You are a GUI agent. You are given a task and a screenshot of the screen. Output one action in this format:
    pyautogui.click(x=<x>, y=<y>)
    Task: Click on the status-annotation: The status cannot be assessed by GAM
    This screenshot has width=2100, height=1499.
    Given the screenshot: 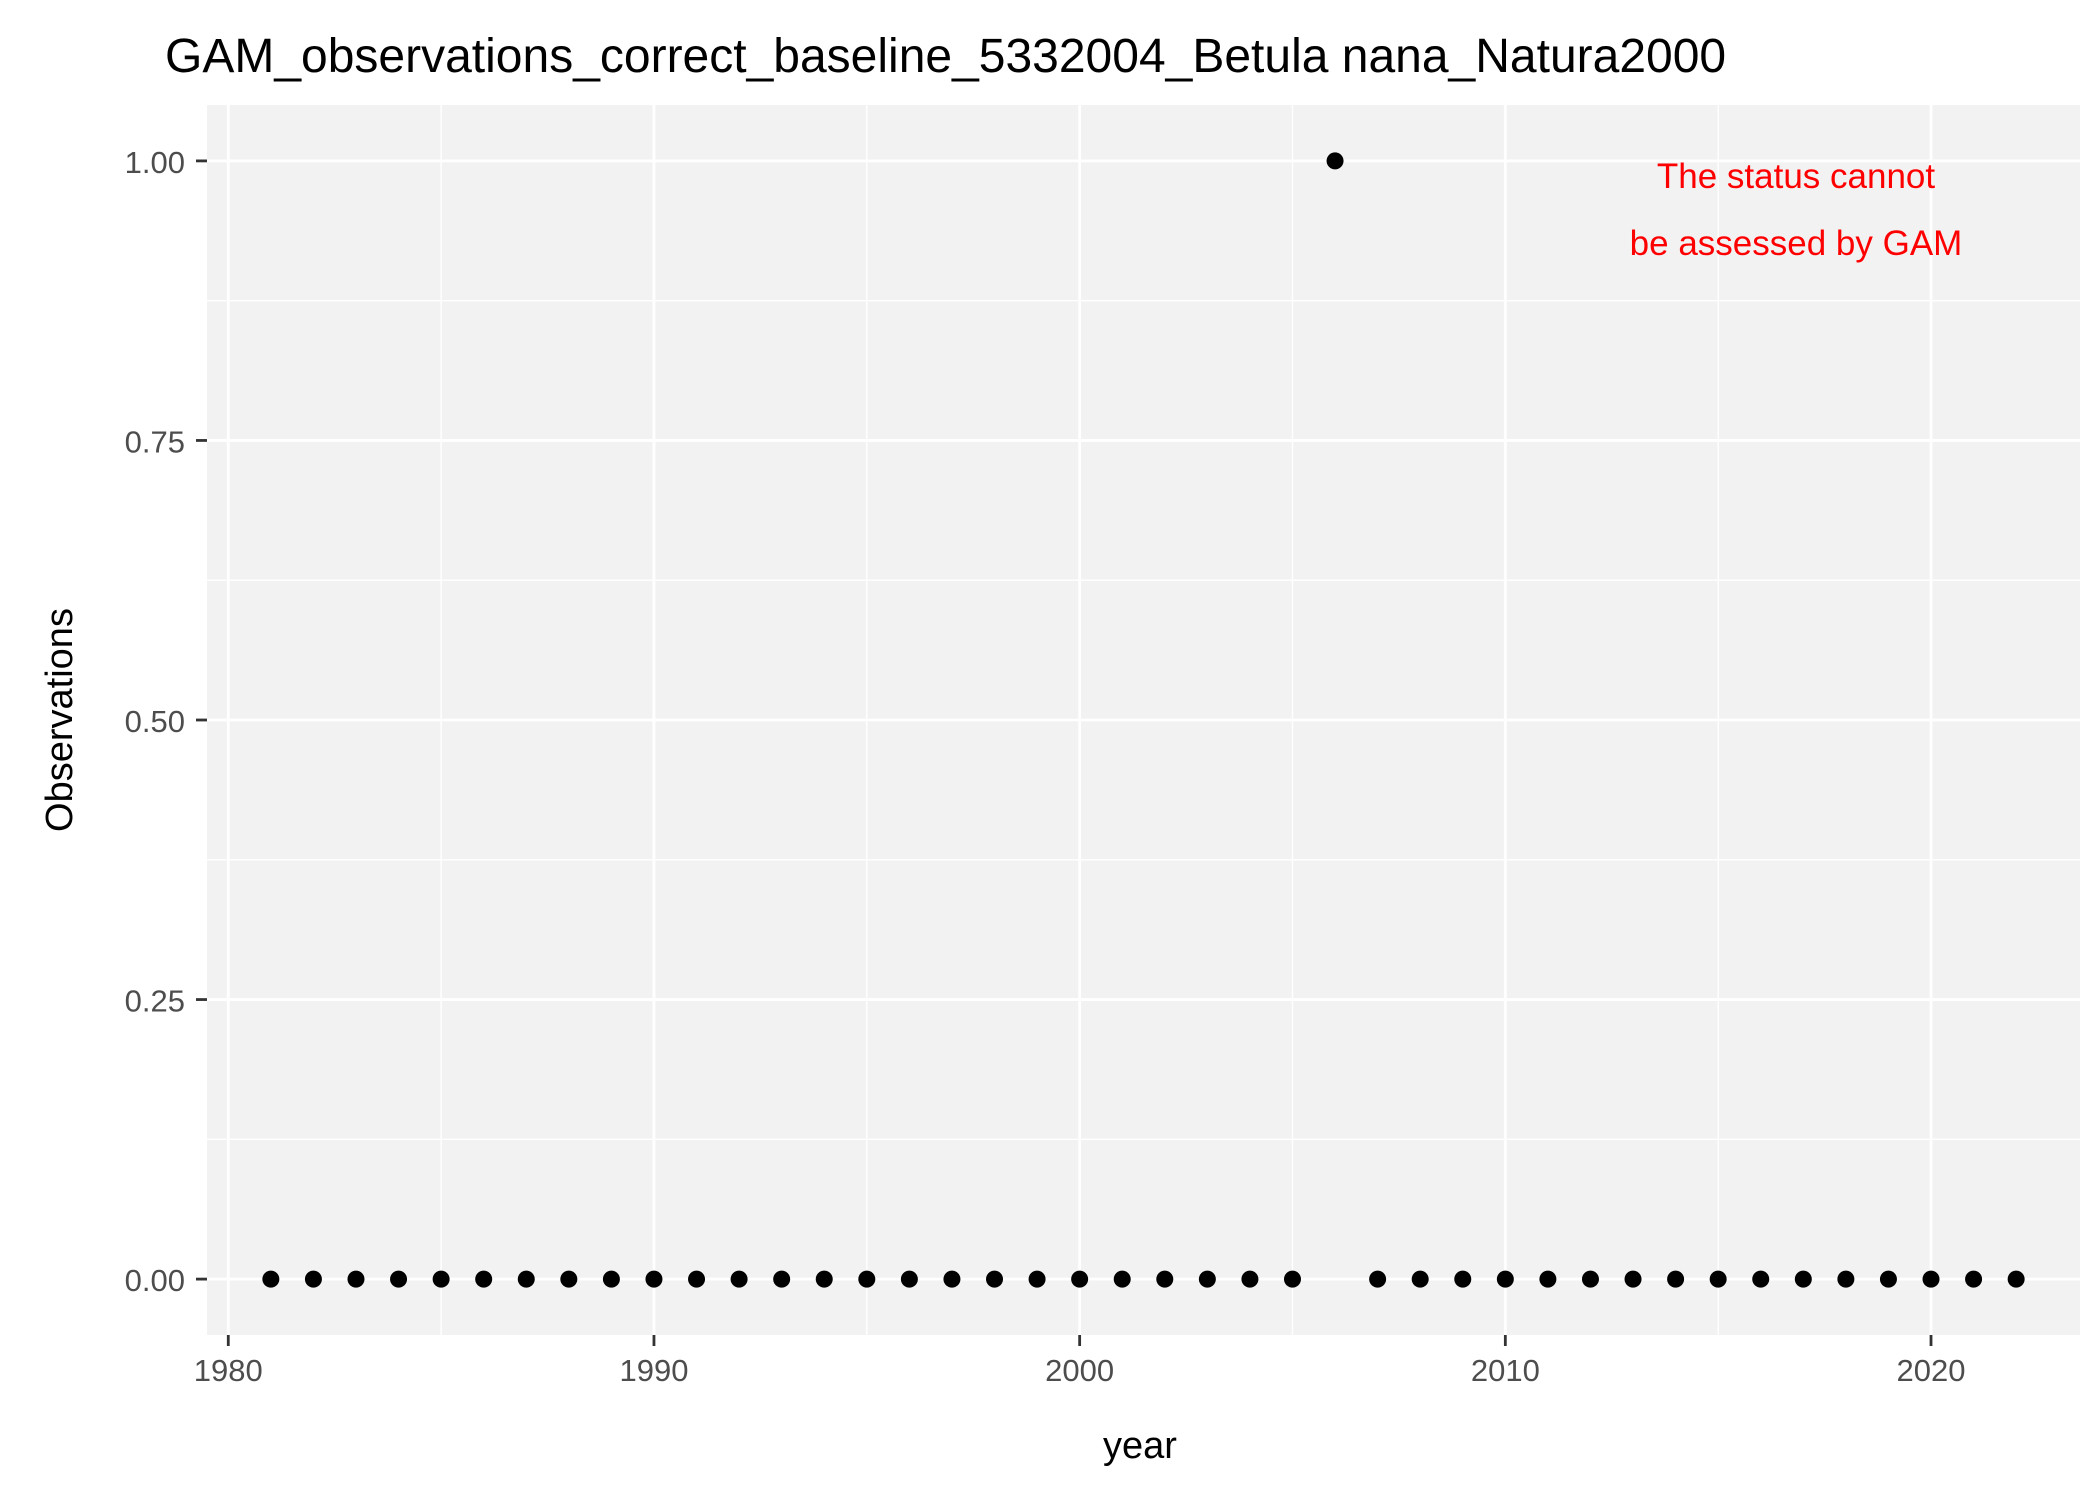 What is the action you would take?
    pyautogui.click(x=1796, y=210)
    